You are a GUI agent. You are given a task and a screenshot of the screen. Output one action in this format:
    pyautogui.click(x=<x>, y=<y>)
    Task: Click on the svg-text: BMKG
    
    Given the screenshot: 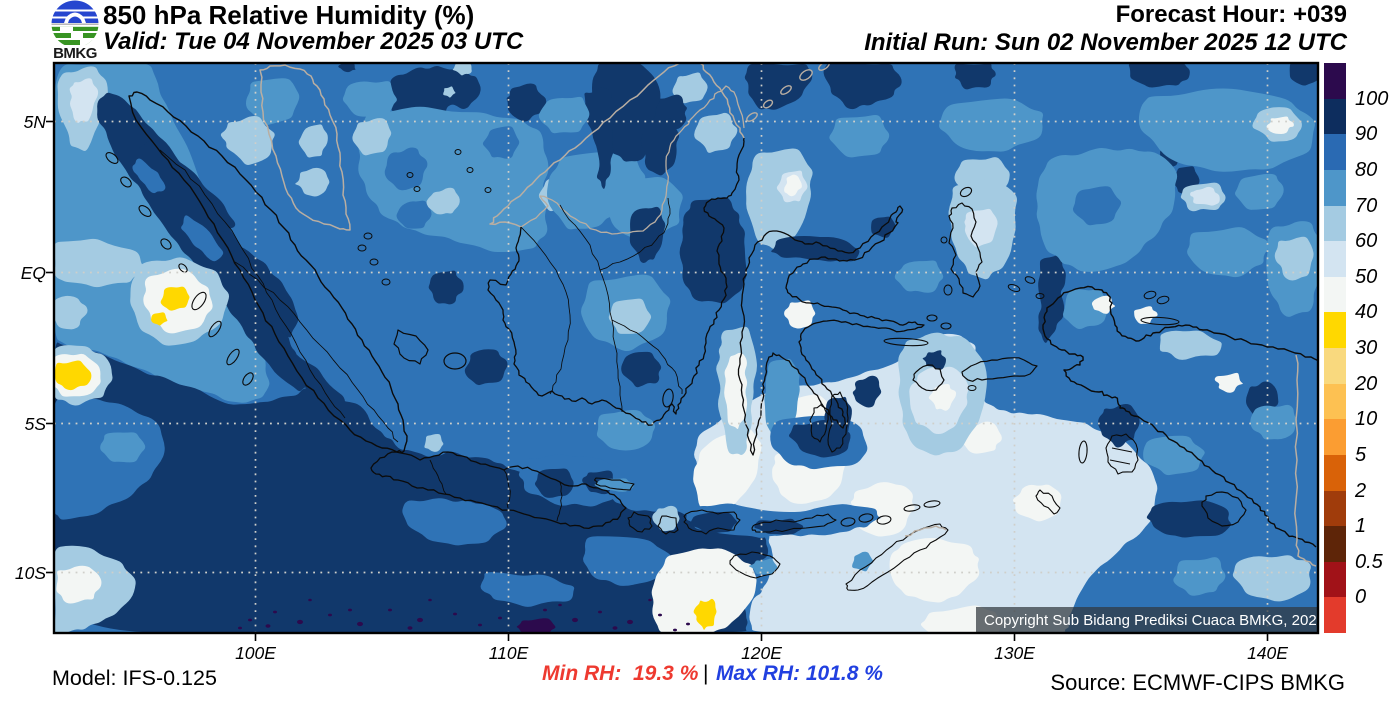 What is the action you would take?
    pyautogui.click(x=75, y=52)
    